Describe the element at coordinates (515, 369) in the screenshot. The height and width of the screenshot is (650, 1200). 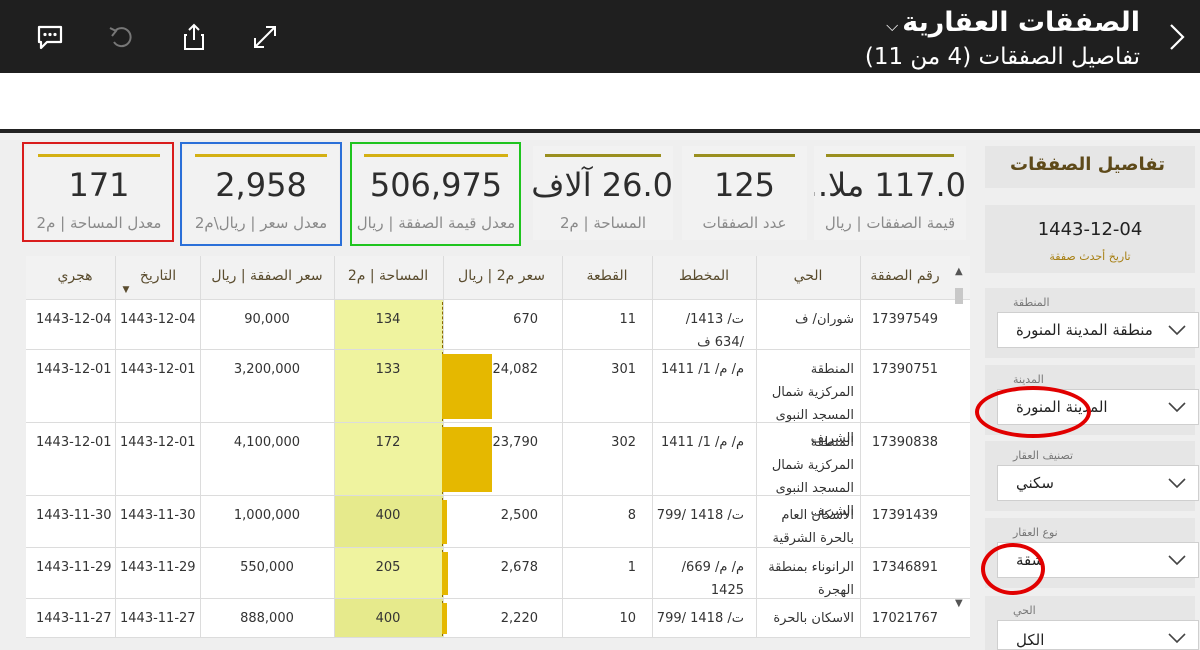
I see `cell-price-m2: 24,082` at that location.